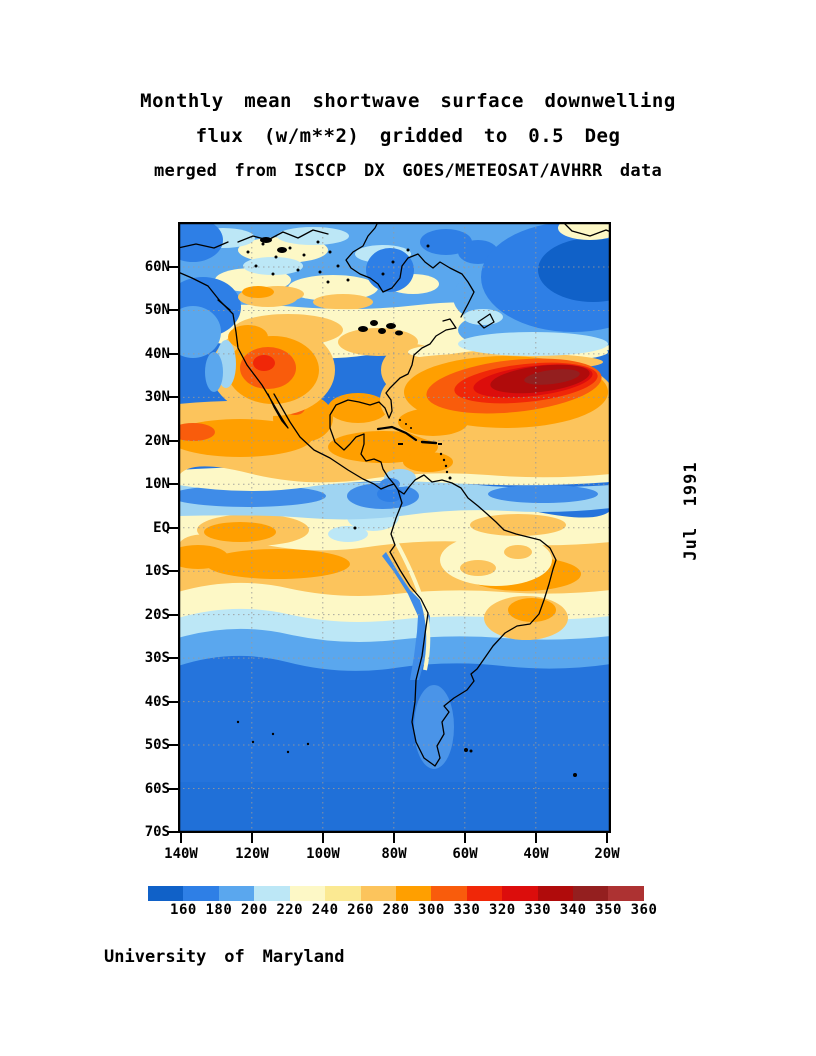 The width and height of the screenshot is (816, 1056). What do you see at coordinates (691, 511) in the screenshot?
I see `date-label: Jul 1991` at bounding box center [691, 511].